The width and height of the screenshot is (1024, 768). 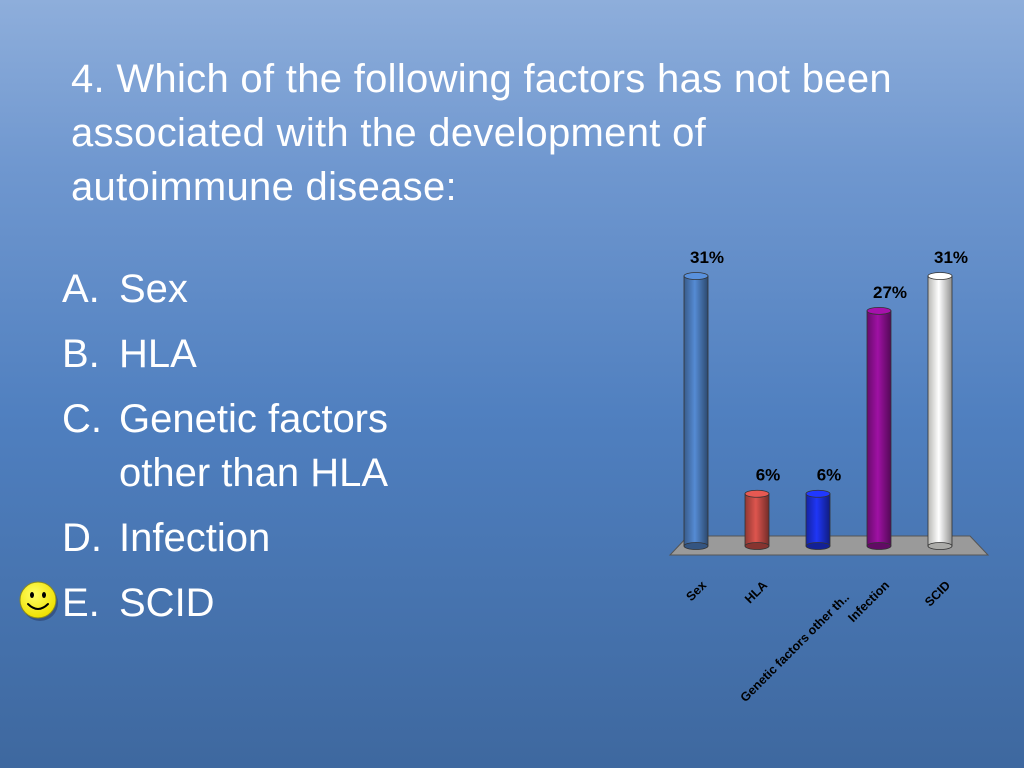 I want to click on option-letter: C., so click(x=82, y=419).